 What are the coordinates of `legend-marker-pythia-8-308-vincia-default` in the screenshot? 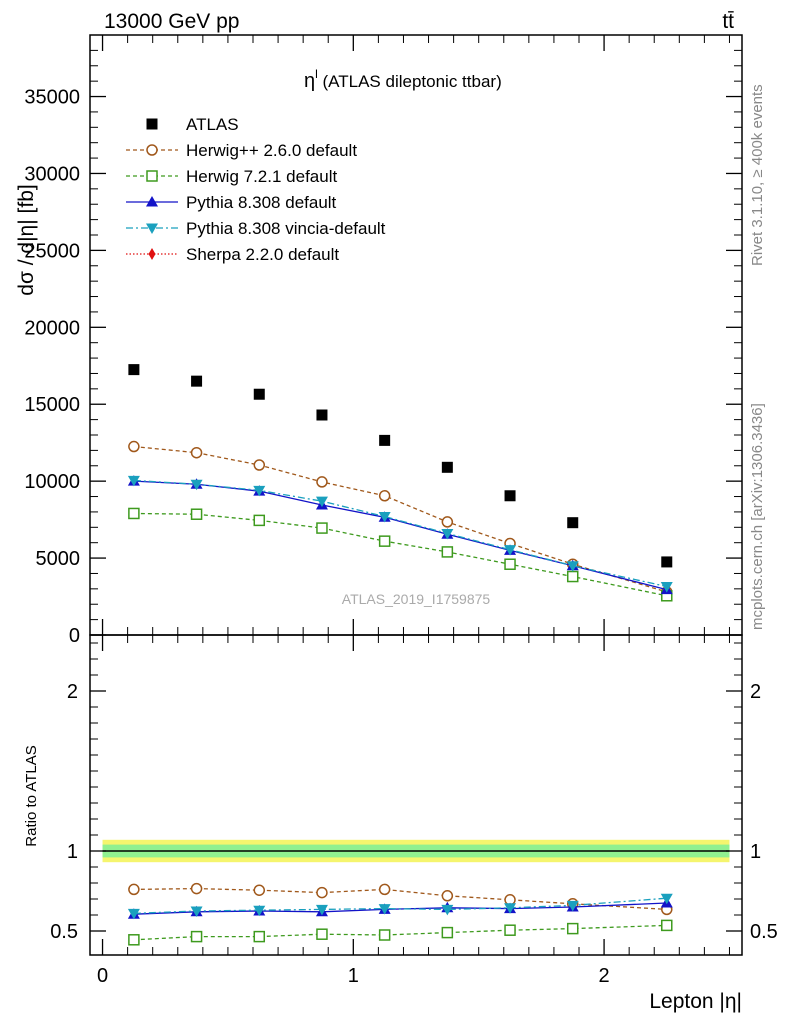 It's located at (152, 228).